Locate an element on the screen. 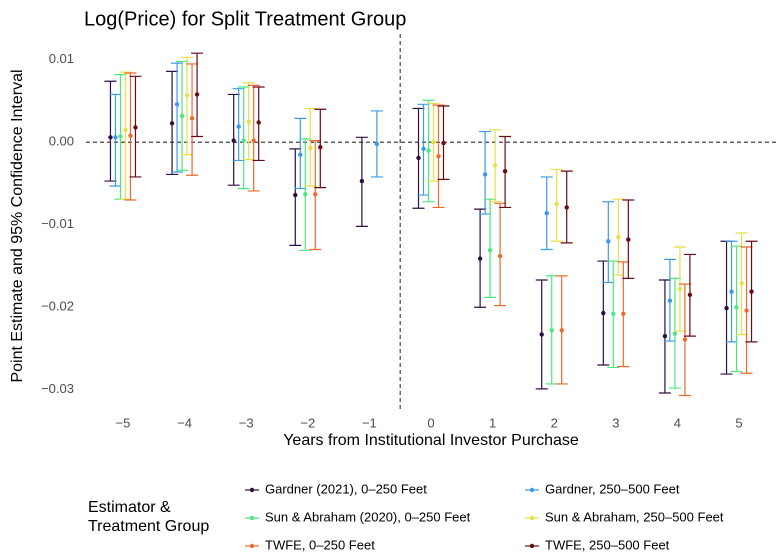  y-tick-label: 0.01 is located at coordinates (61, 58).